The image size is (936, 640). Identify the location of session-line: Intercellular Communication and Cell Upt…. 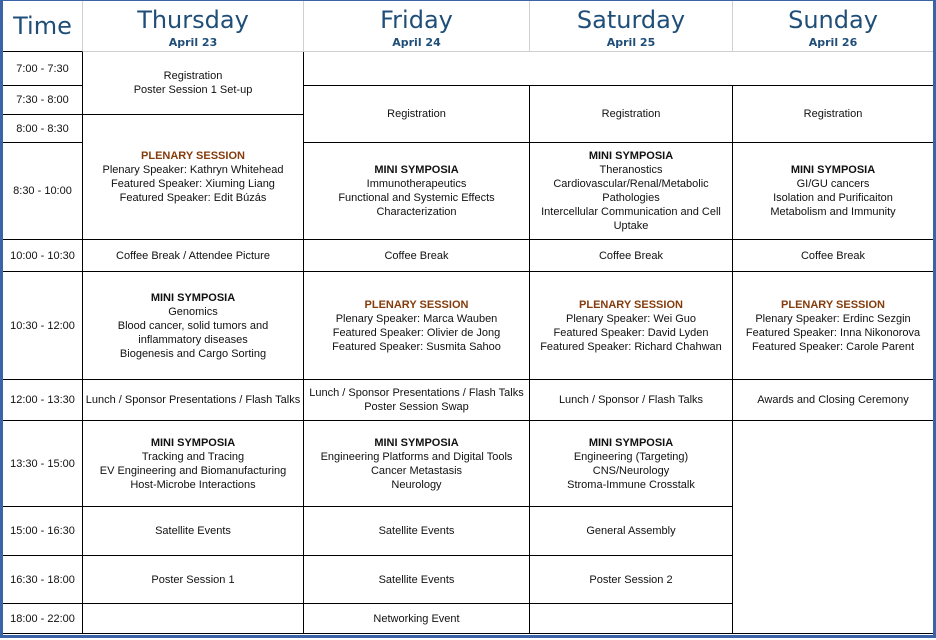
(631, 219).